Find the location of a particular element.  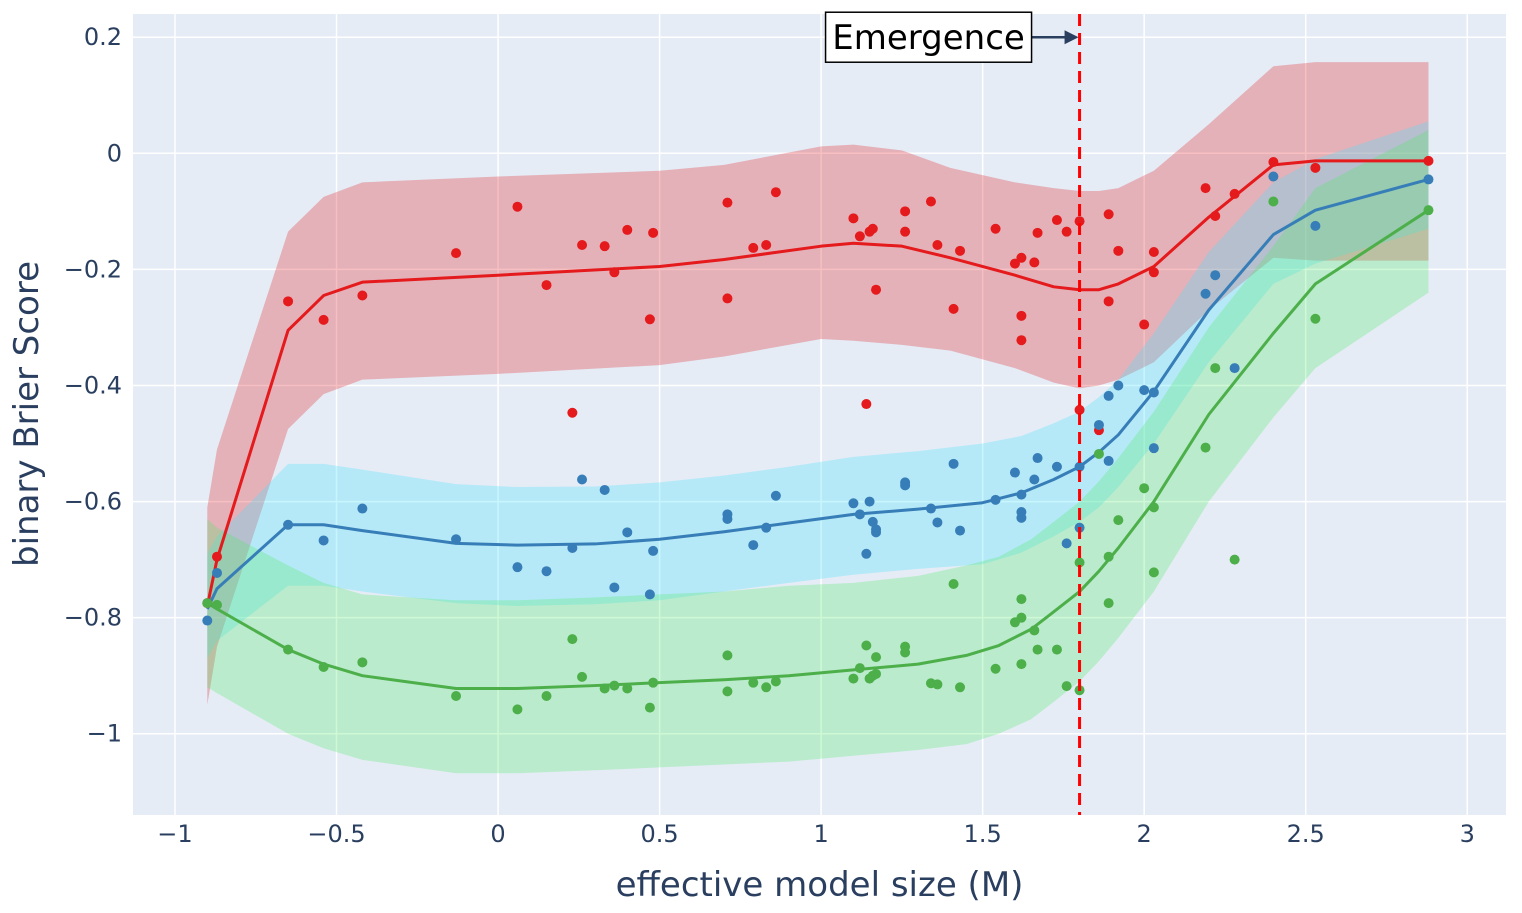

y-axis-ticks: 0.2 0 −0.2 −0.4 −0.6 −0.8 −1 is located at coordinates (93, 385).